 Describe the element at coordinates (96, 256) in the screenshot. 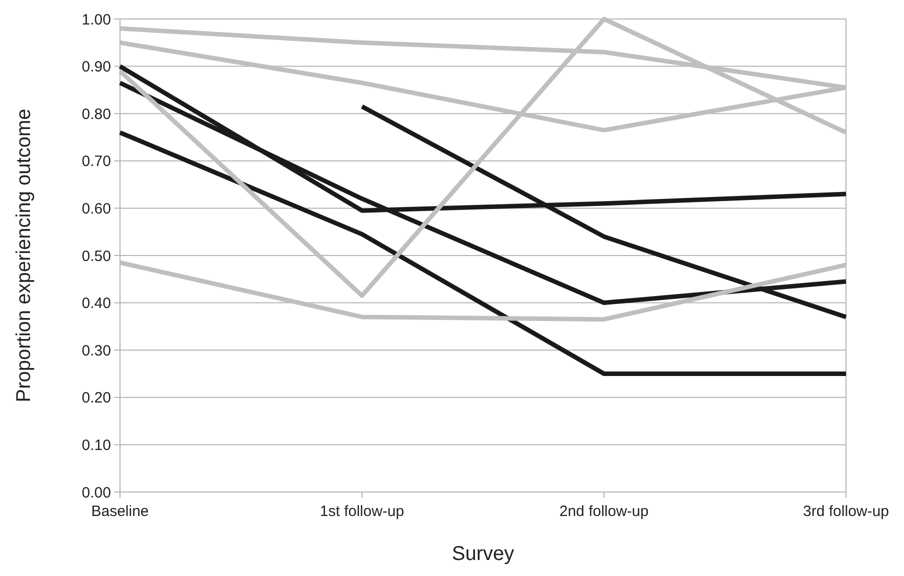

I see `y-tick-label: 0.50` at that location.